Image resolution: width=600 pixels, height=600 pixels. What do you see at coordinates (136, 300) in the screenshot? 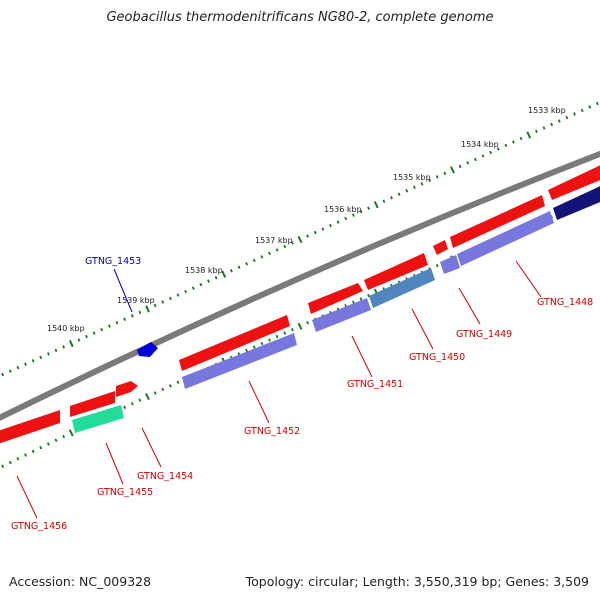
I see `scale-label-1539: 1539 kbp` at bounding box center [136, 300].